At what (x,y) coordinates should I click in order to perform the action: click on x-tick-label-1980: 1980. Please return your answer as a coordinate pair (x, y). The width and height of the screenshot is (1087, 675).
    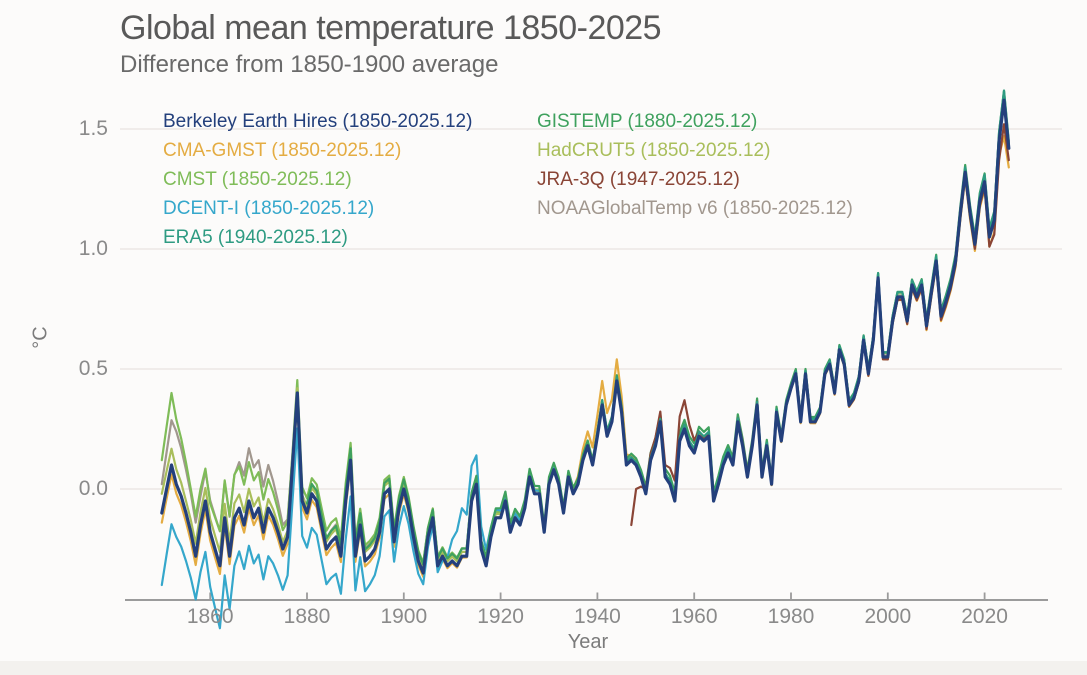
    Looking at the image, I should click on (791, 616).